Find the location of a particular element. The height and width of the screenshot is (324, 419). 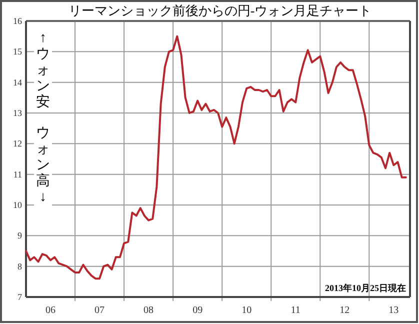

y-tick-label: 8 is located at coordinates (20, 266).